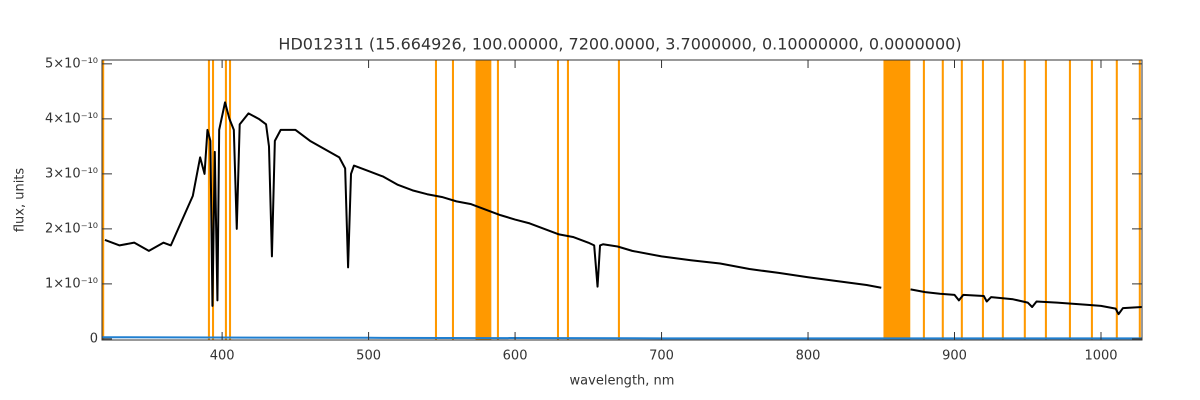  What do you see at coordinates (808, 356) in the screenshot?
I see `x-tick-label: 800` at bounding box center [808, 356].